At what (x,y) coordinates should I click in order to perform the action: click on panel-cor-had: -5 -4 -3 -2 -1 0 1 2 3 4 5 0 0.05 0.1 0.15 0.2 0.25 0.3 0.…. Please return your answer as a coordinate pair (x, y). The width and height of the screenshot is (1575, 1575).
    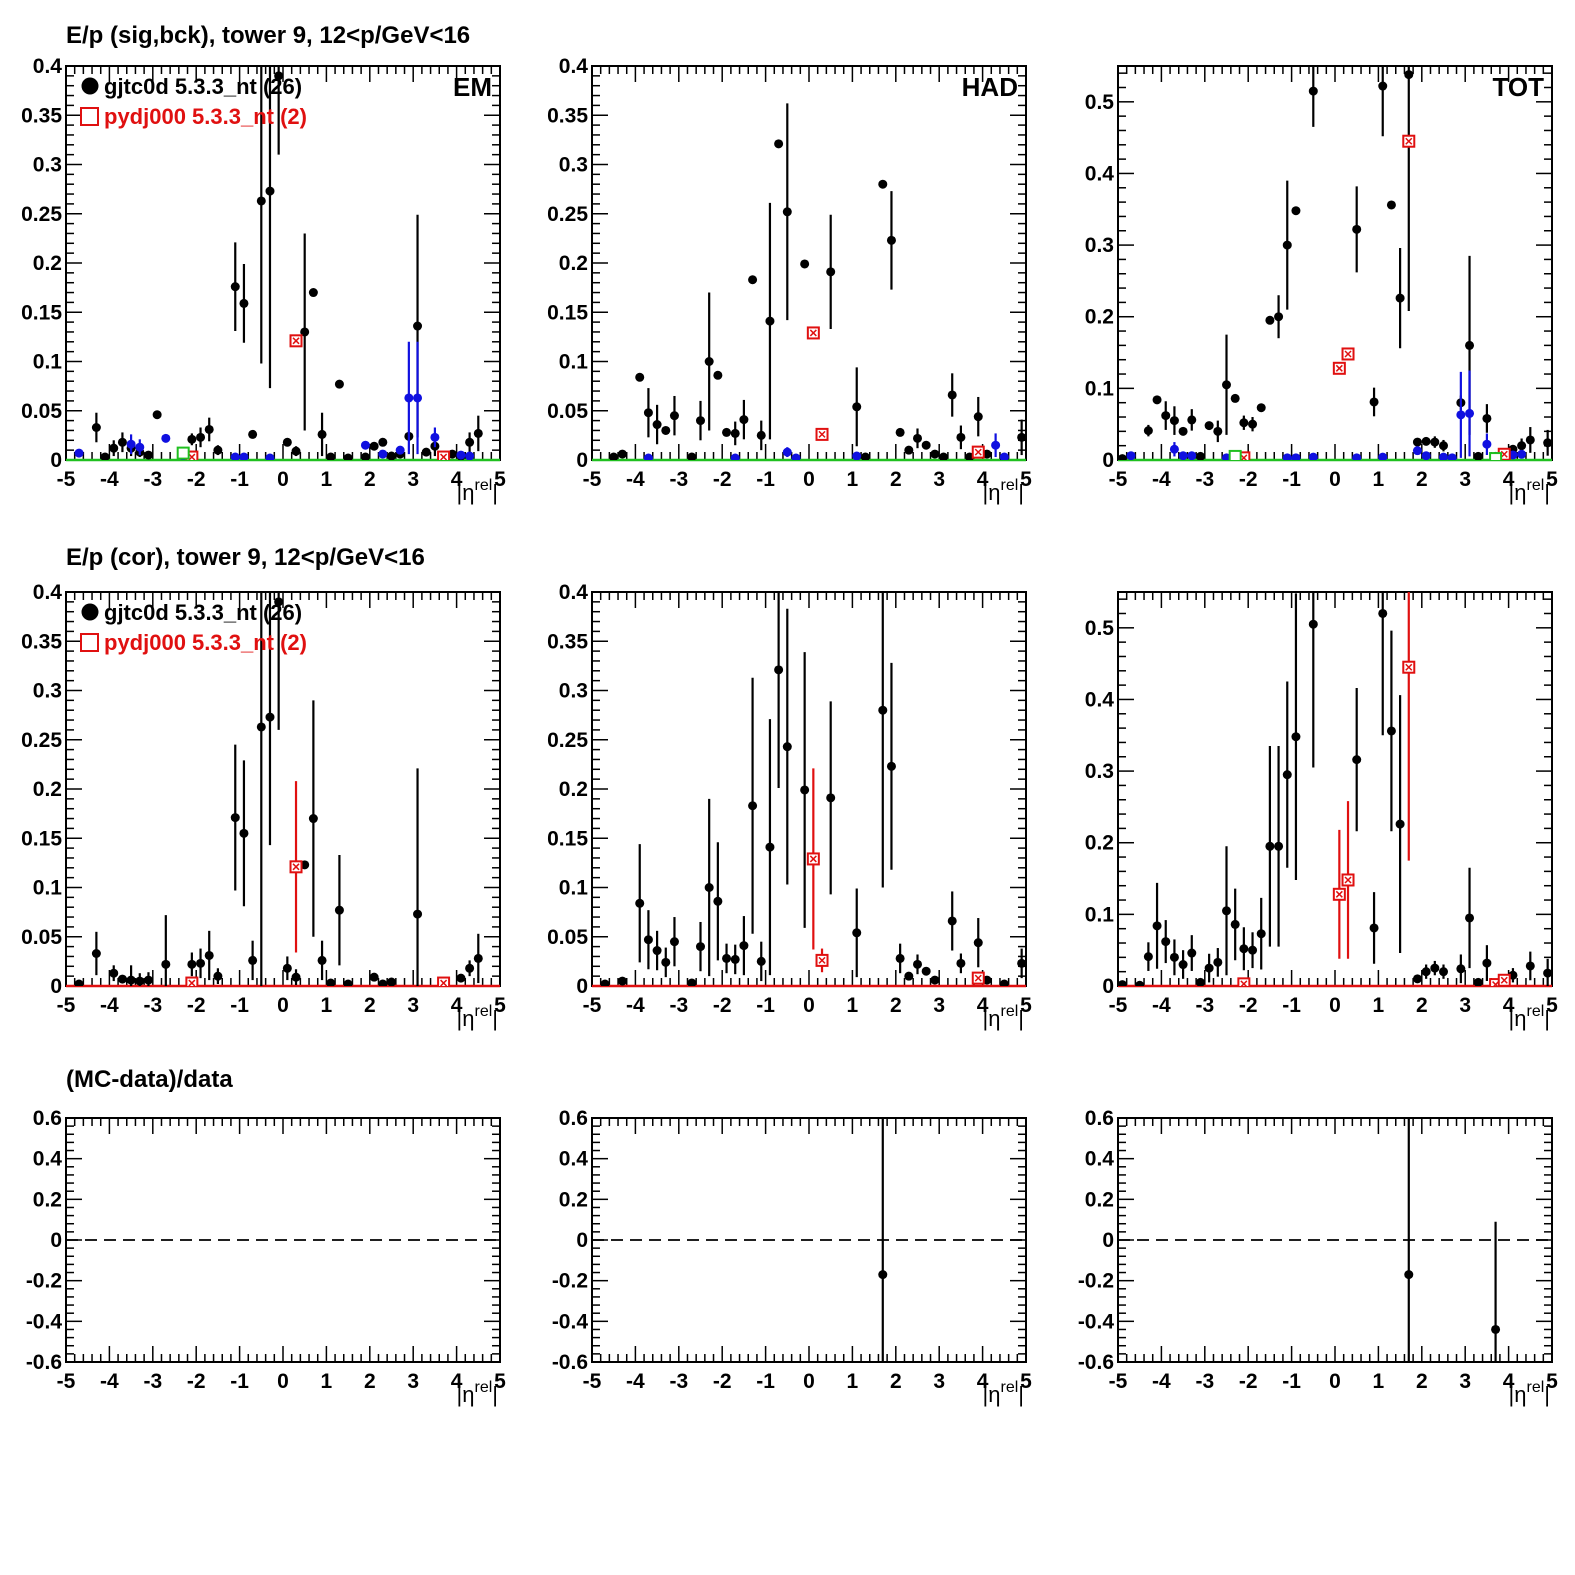
    Looking at the image, I should click on (789, 806).